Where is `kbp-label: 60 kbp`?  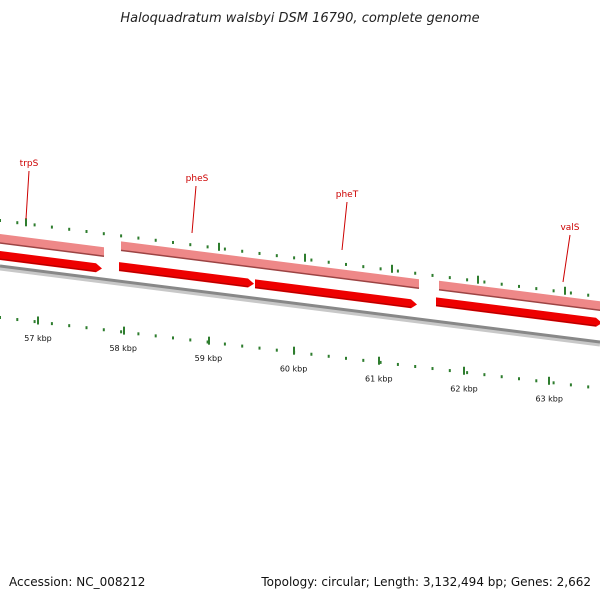 kbp-label: 60 kbp is located at coordinates (294, 368).